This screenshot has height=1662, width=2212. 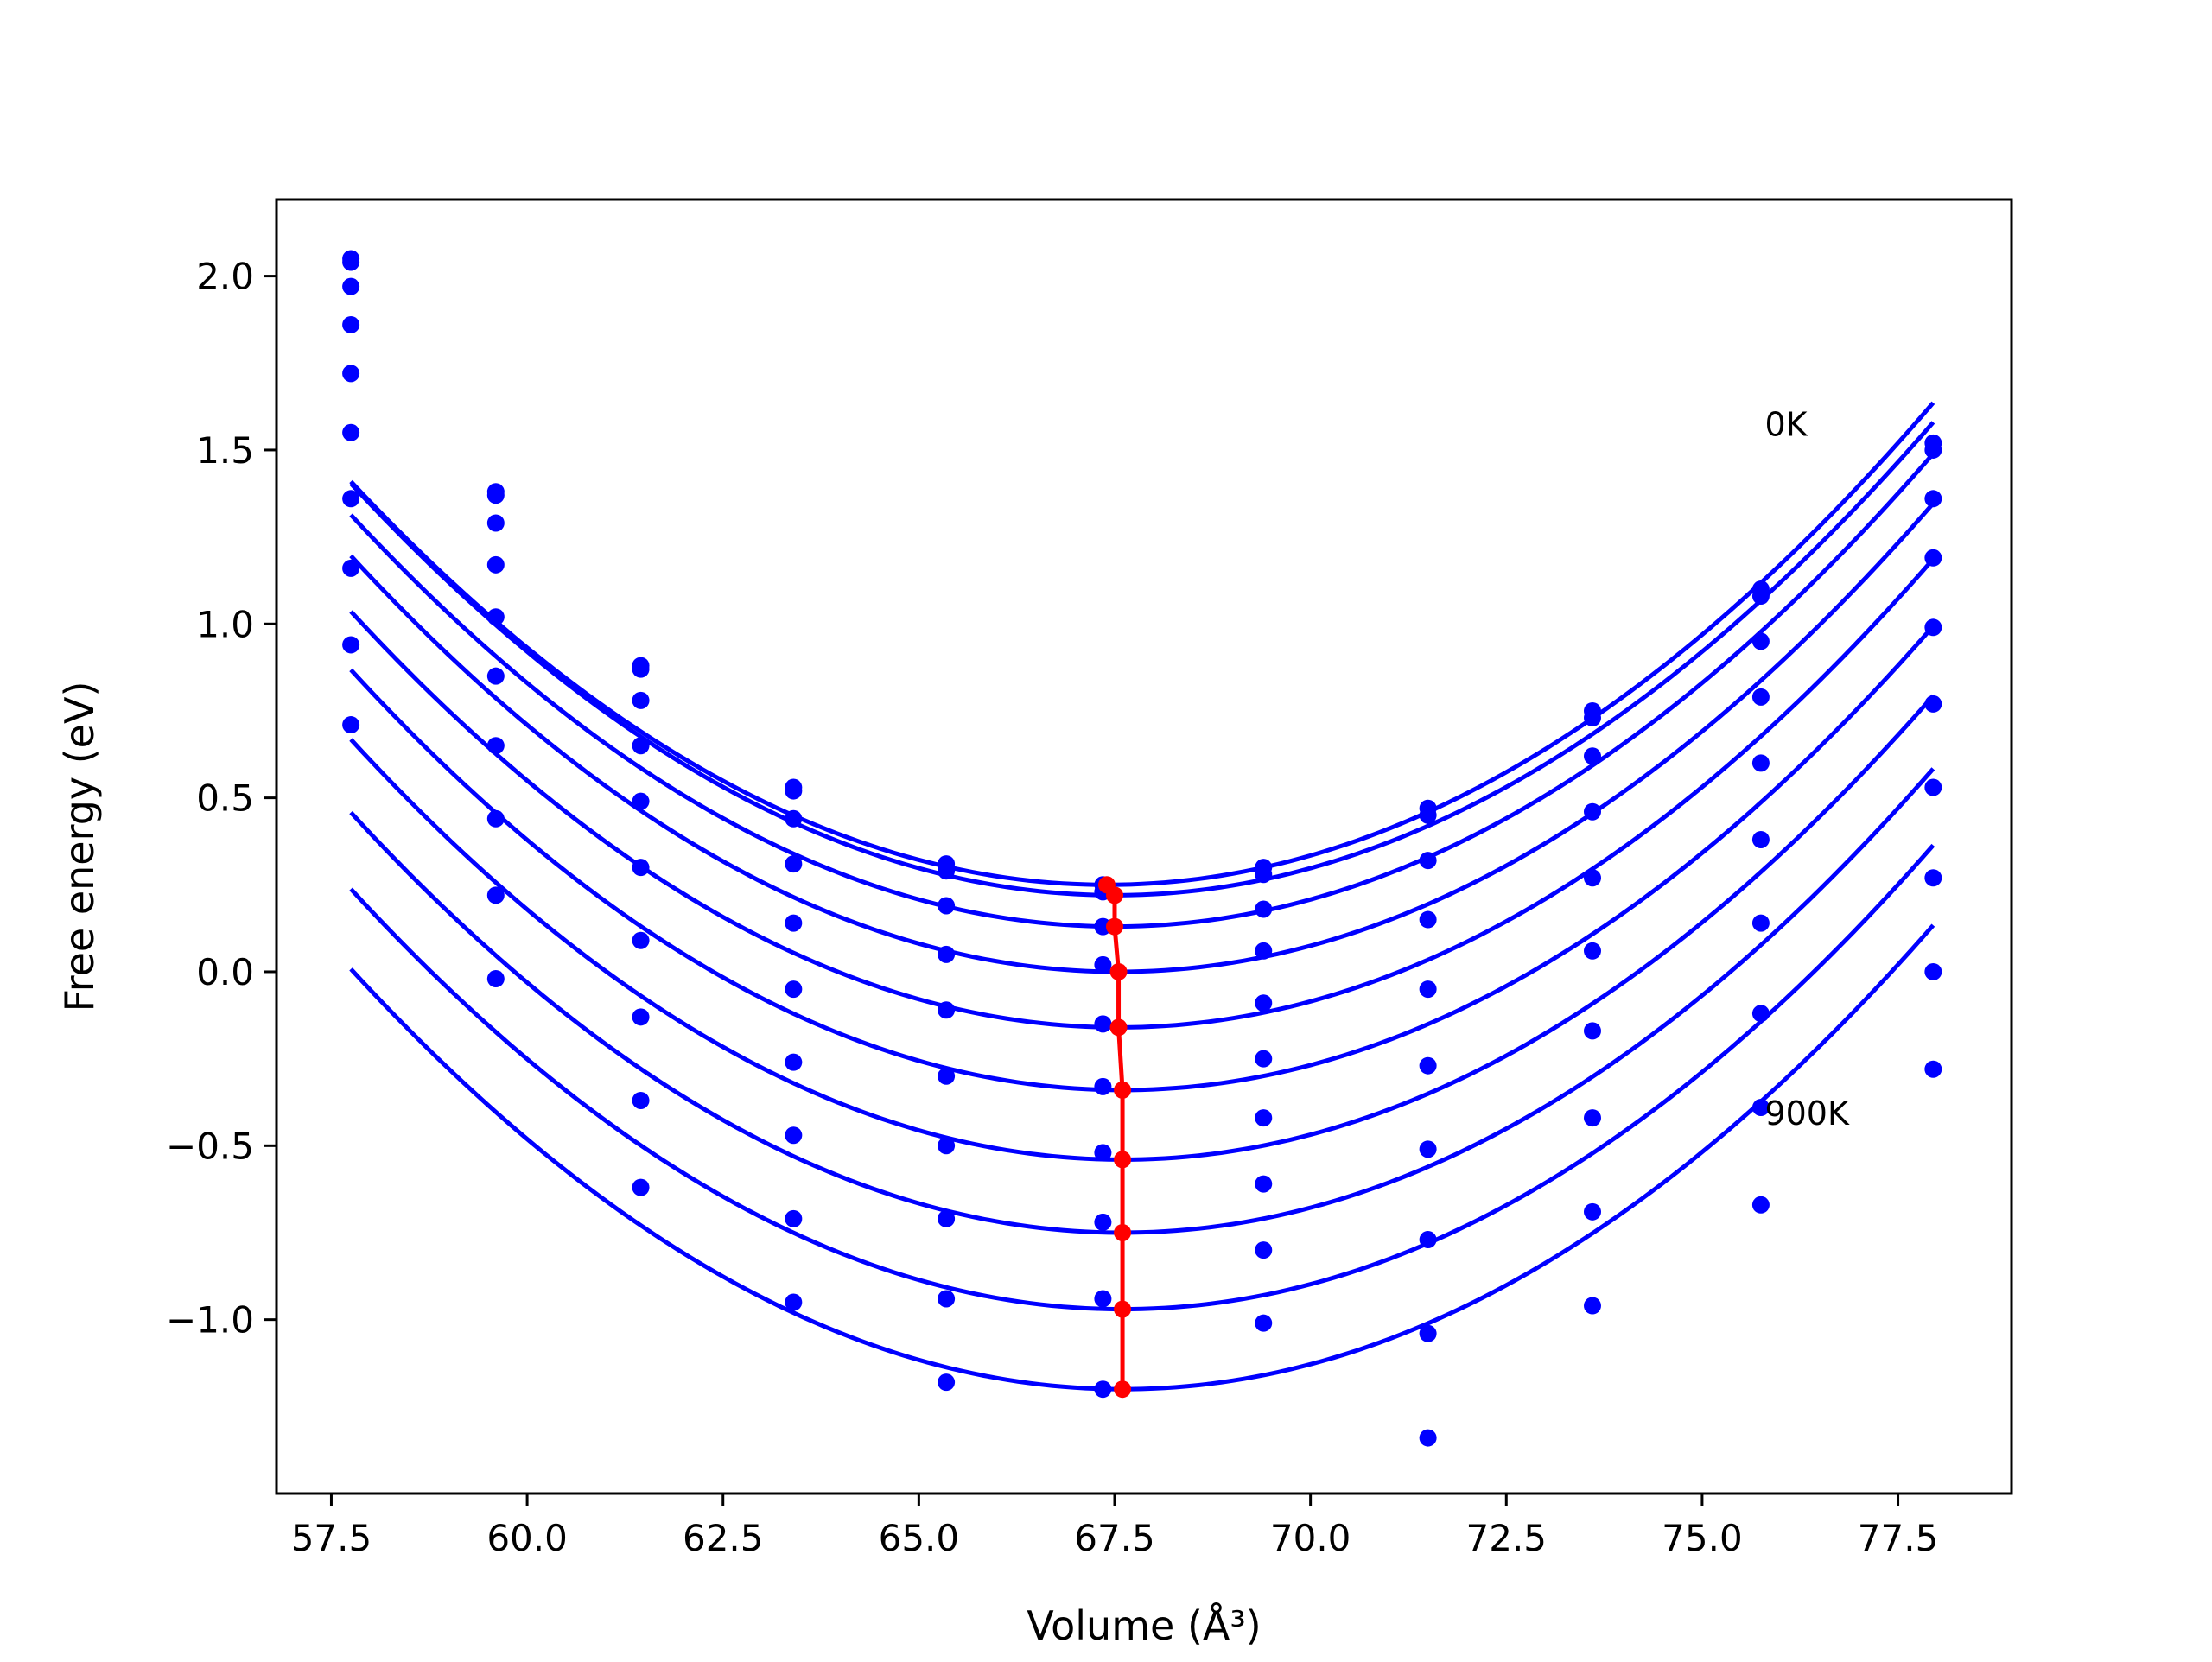 I want to click on annotation-0: 0K, so click(x=1786, y=425).